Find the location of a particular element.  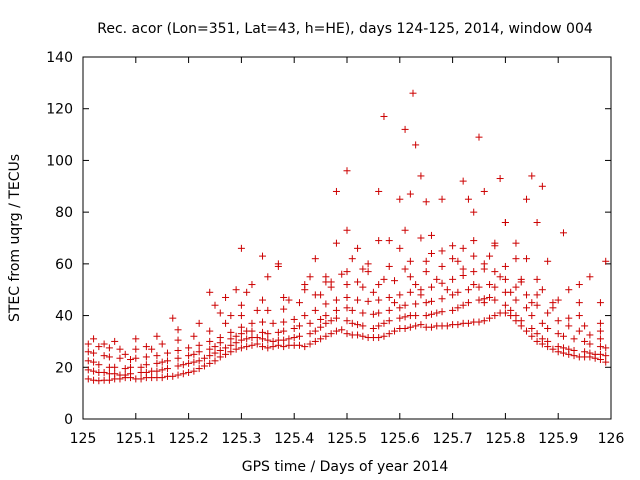

x-tick-label: 125.8 is located at coordinates (505, 439).